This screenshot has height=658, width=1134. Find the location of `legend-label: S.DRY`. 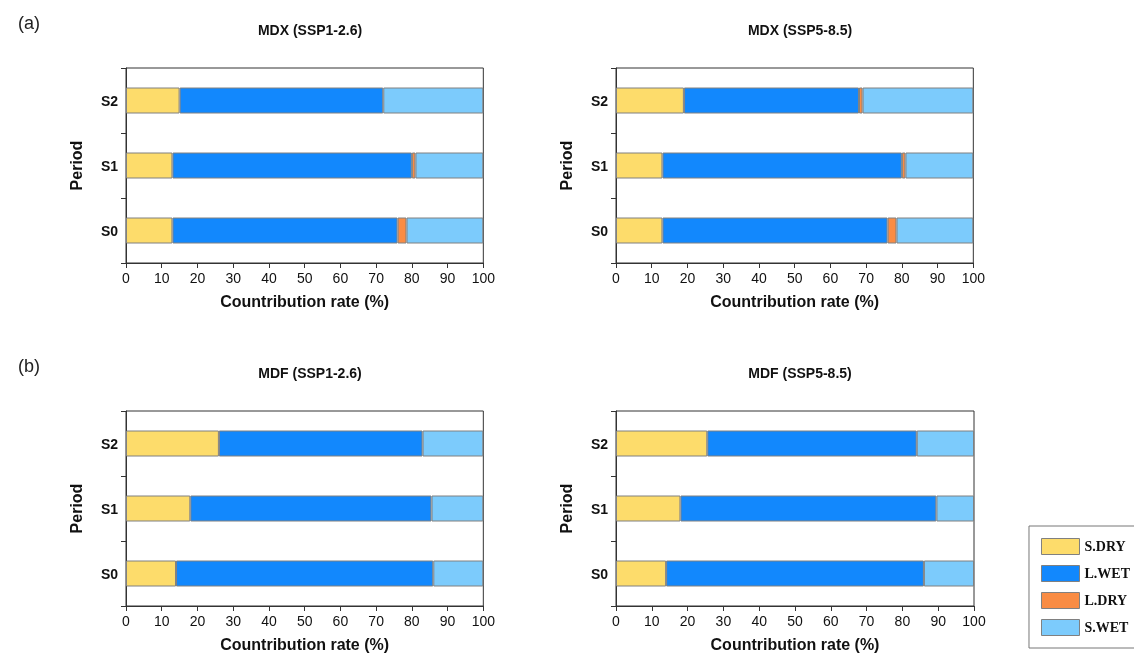

legend-label: S.DRY is located at coordinates (1105, 546).